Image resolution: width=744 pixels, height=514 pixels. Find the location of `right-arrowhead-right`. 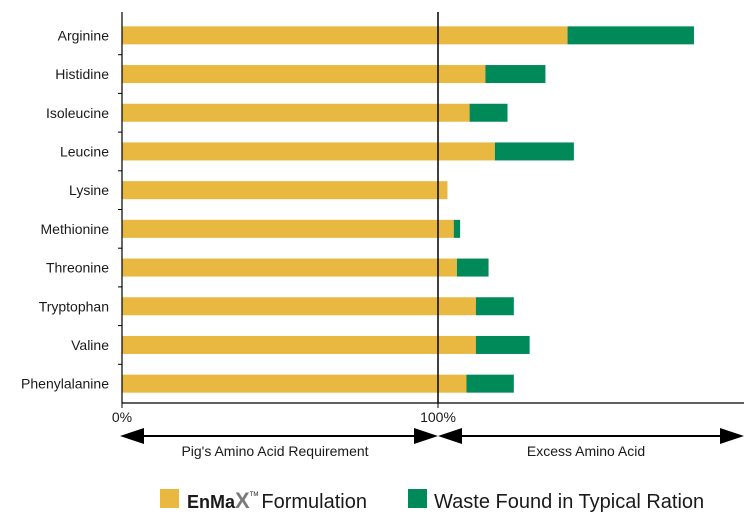

right-arrowhead-right is located at coordinates (732, 436).